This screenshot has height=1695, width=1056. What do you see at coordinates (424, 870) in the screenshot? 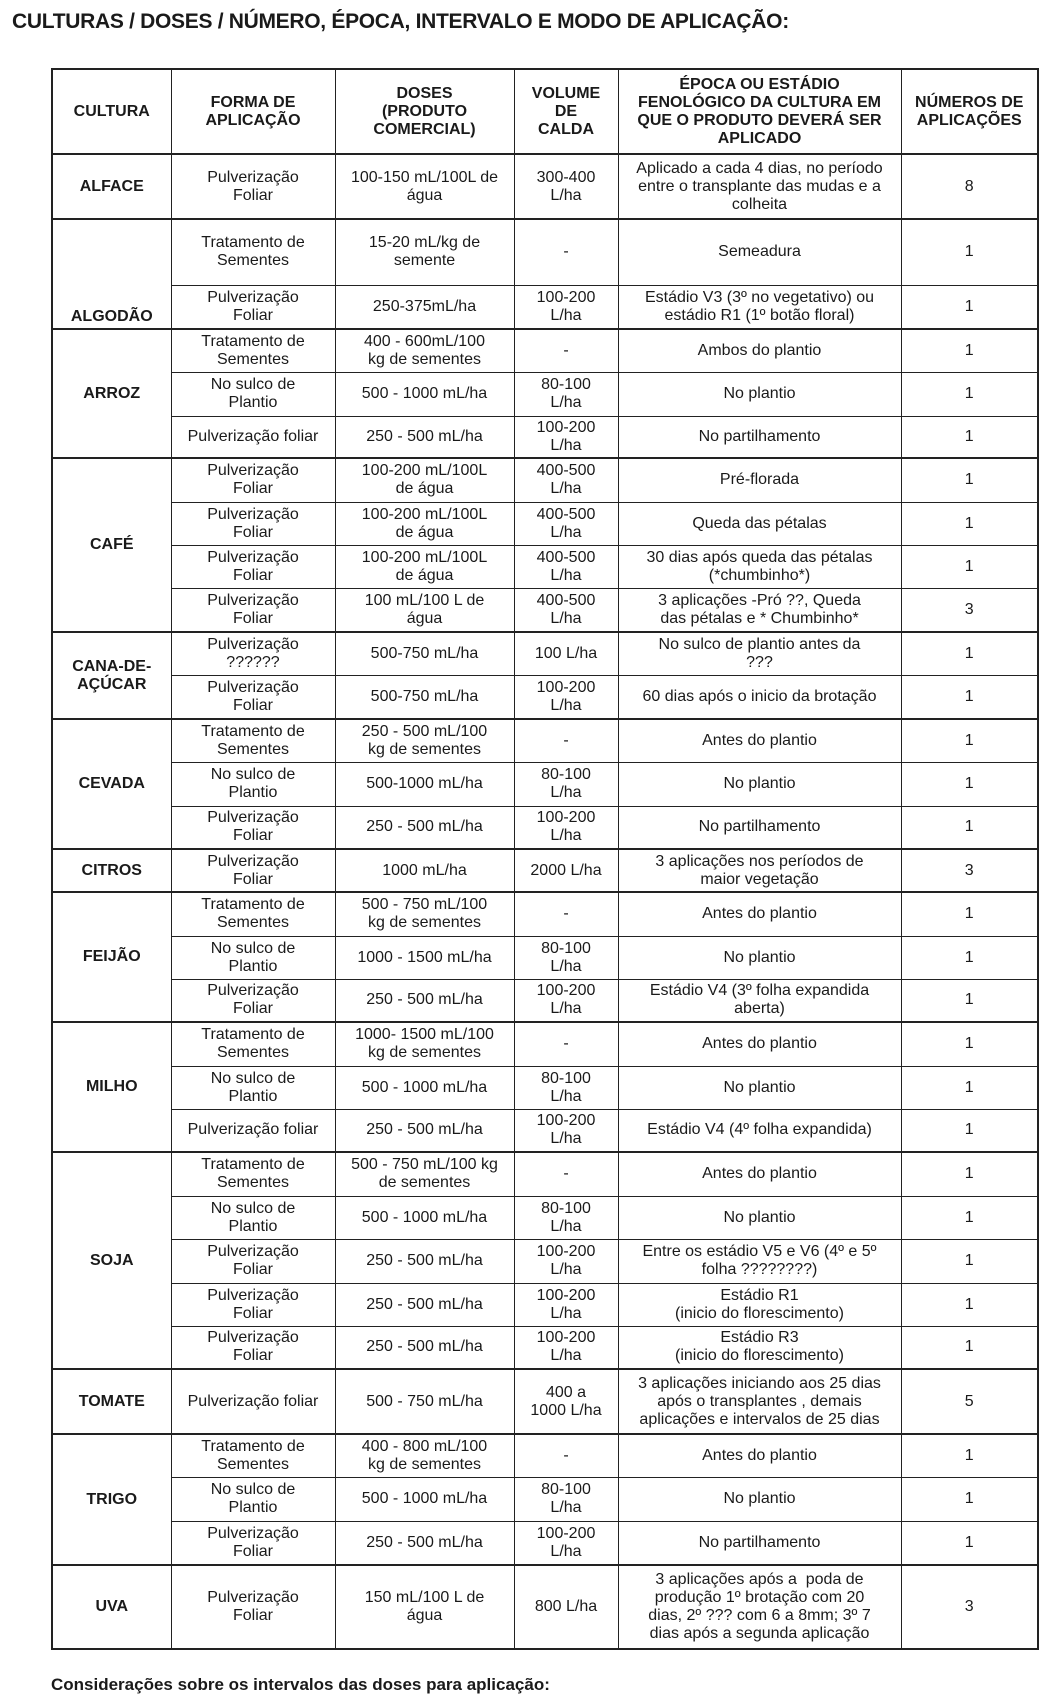
I see `dose-cell: 1000 mL/ha` at bounding box center [424, 870].